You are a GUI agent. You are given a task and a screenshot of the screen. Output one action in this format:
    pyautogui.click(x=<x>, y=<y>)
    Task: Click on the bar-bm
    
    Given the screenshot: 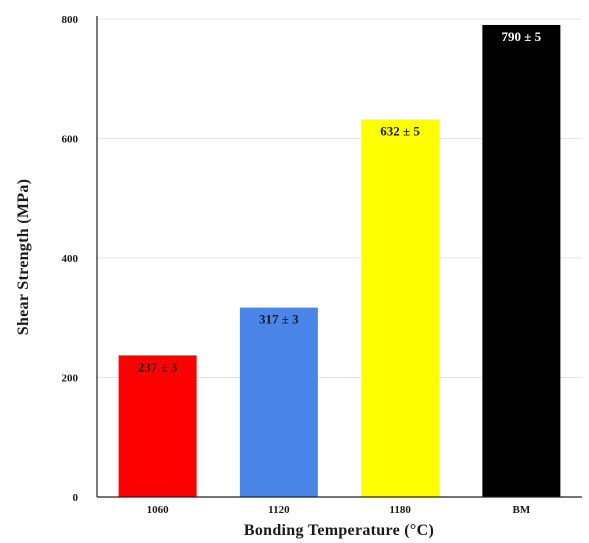 What is the action you would take?
    pyautogui.click(x=521, y=260)
    